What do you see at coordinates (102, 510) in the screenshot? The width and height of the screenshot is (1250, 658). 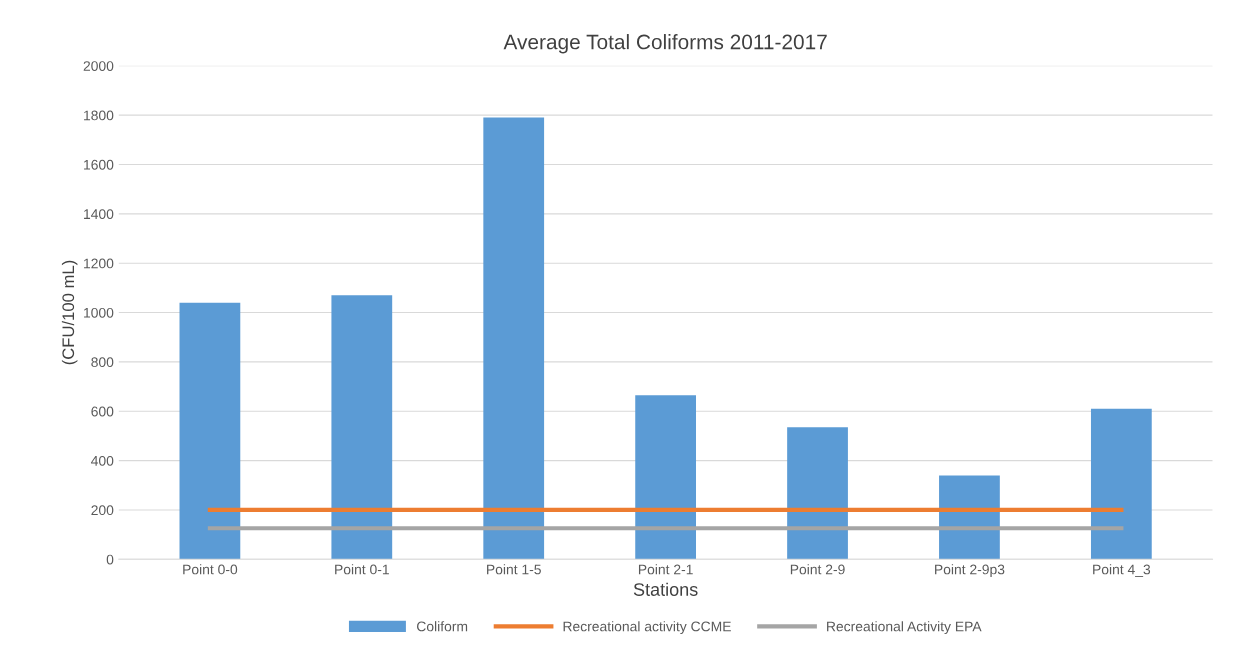 I see `y-tick-label: 200` at bounding box center [102, 510].